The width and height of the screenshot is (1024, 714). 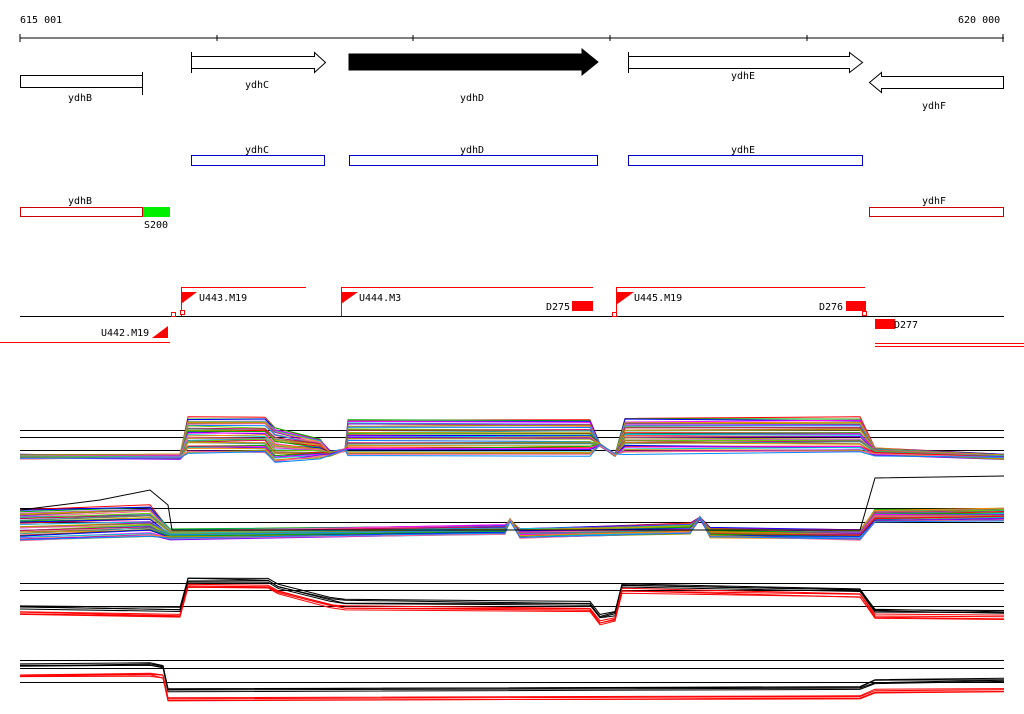 I want to click on cds-ydhC: ydhC, so click(x=258, y=155).